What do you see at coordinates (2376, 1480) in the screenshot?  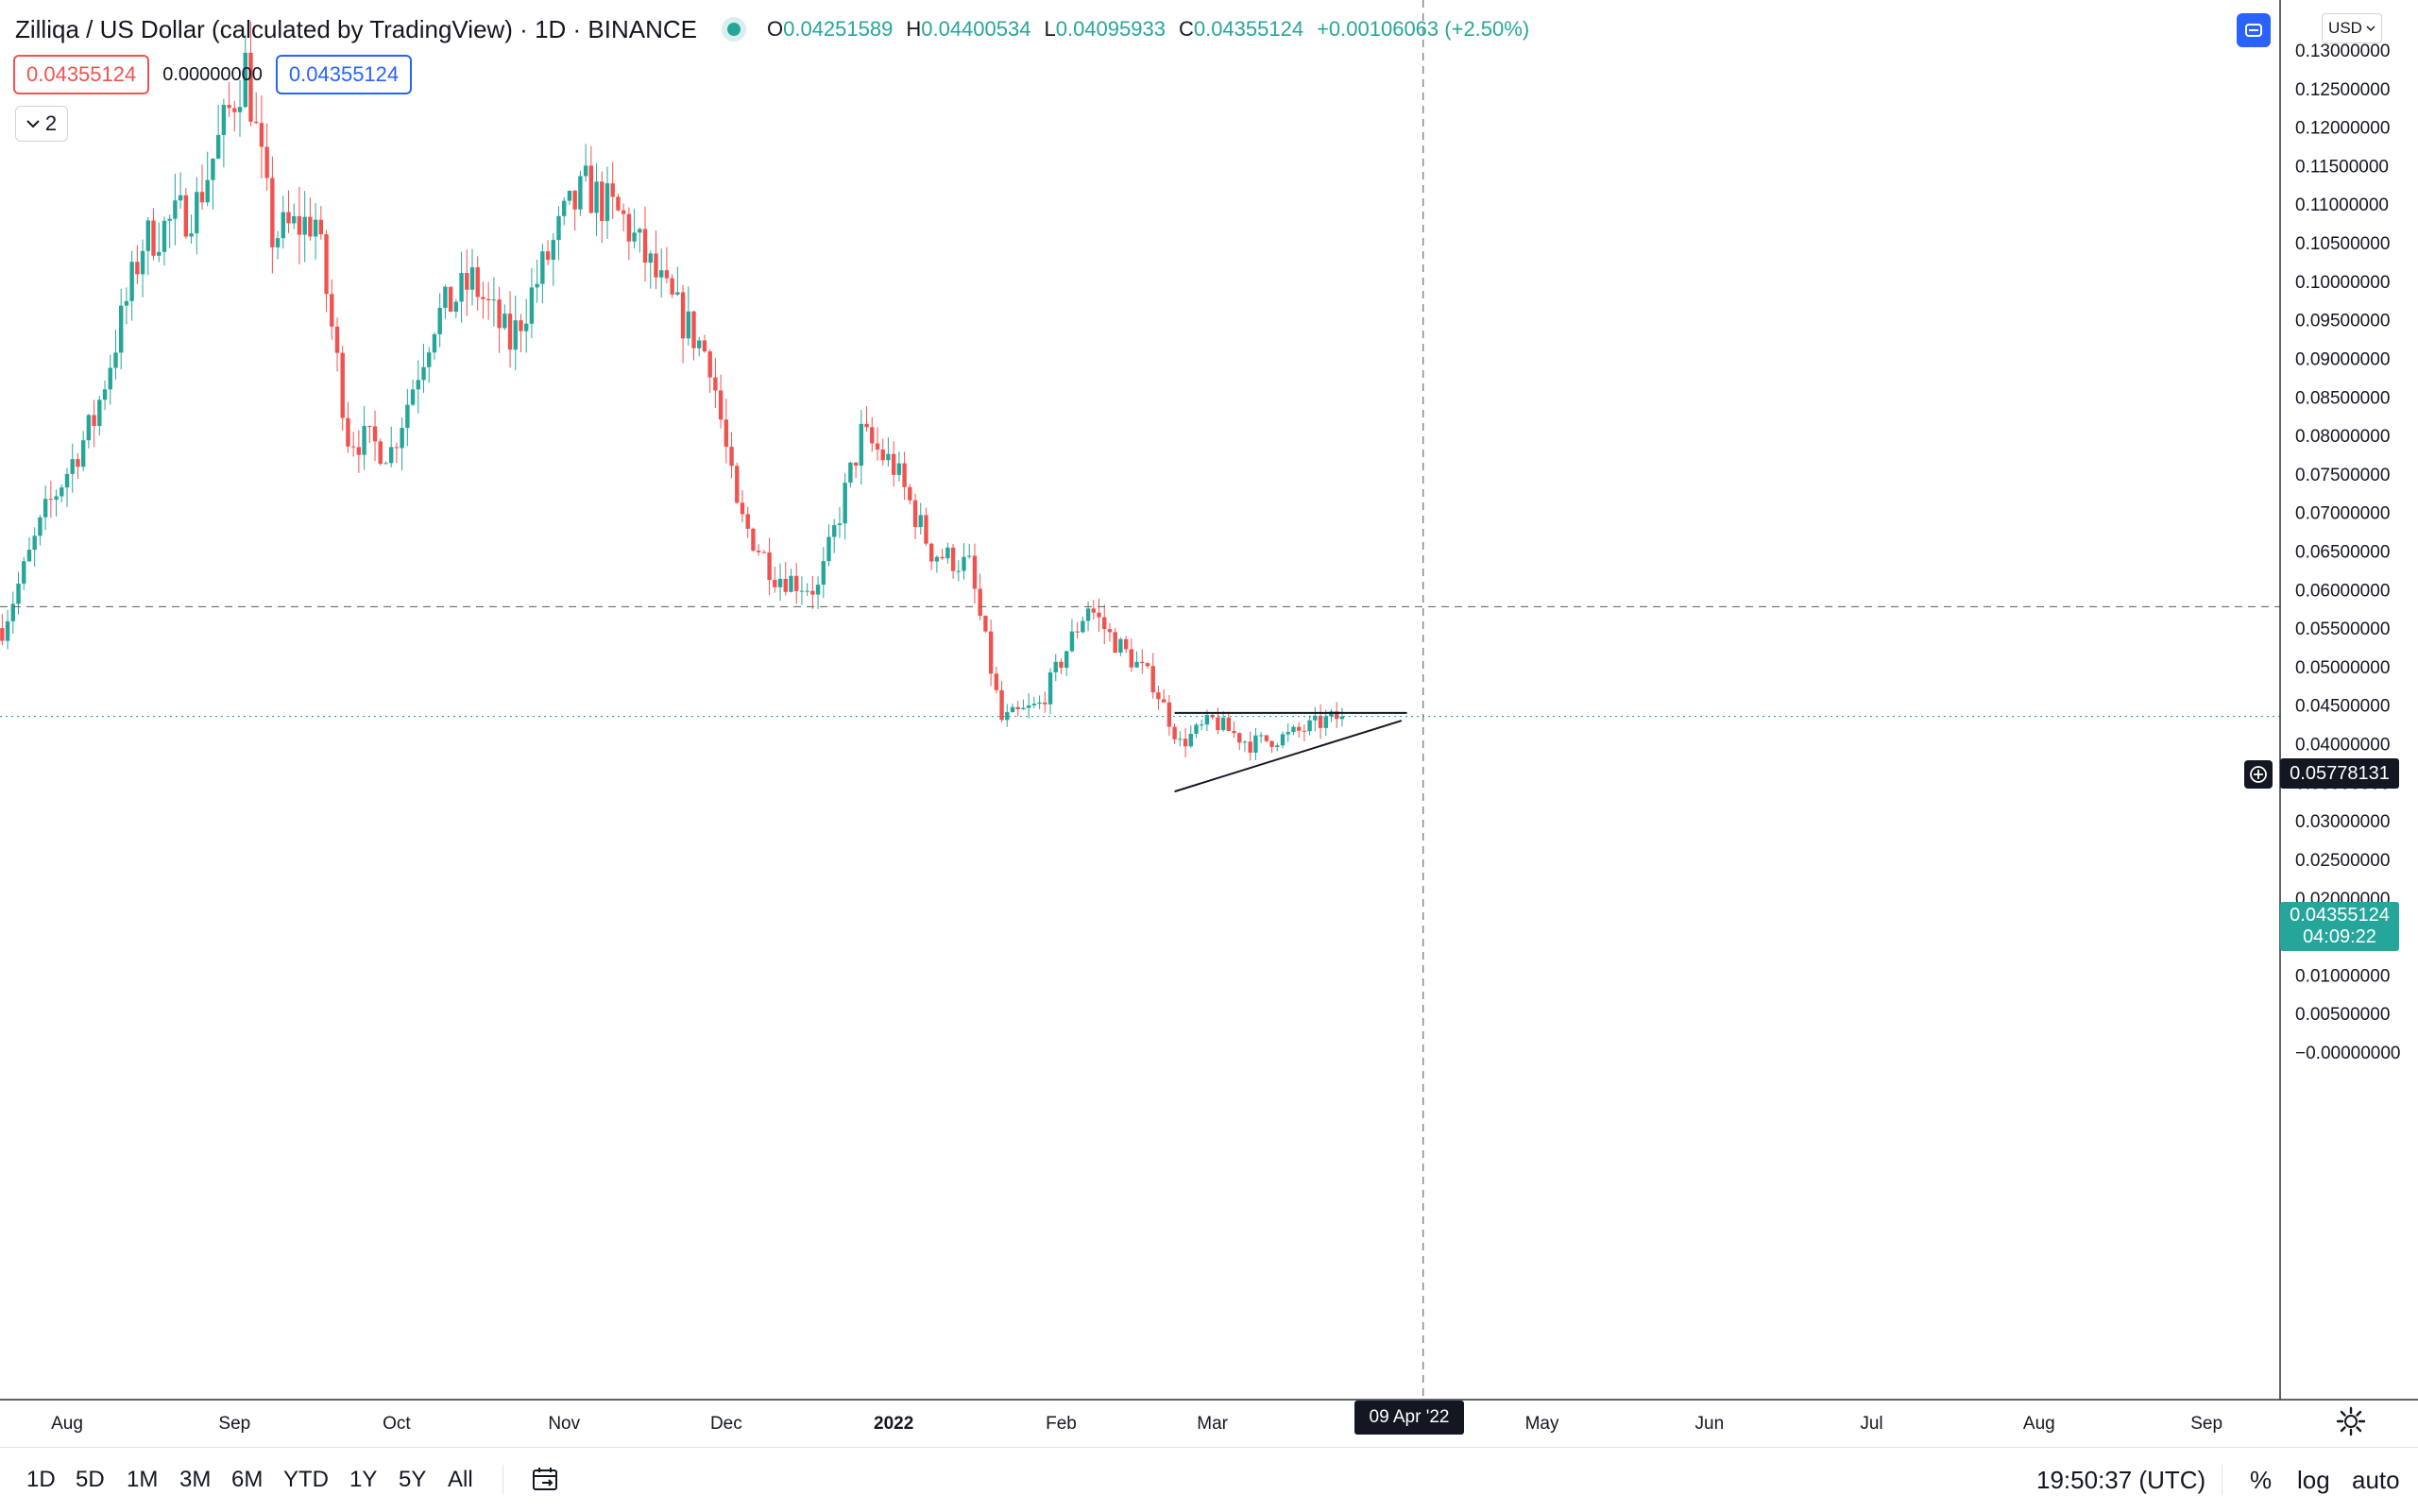 I see `auto-scale-toggle: auto` at bounding box center [2376, 1480].